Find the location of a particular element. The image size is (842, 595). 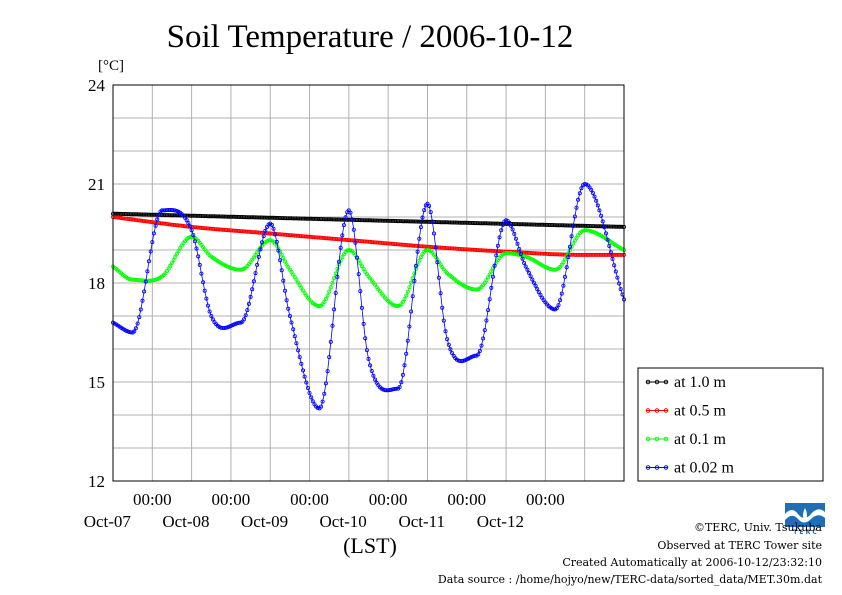

legend-swatch-marker is located at coordinates (666, 410).